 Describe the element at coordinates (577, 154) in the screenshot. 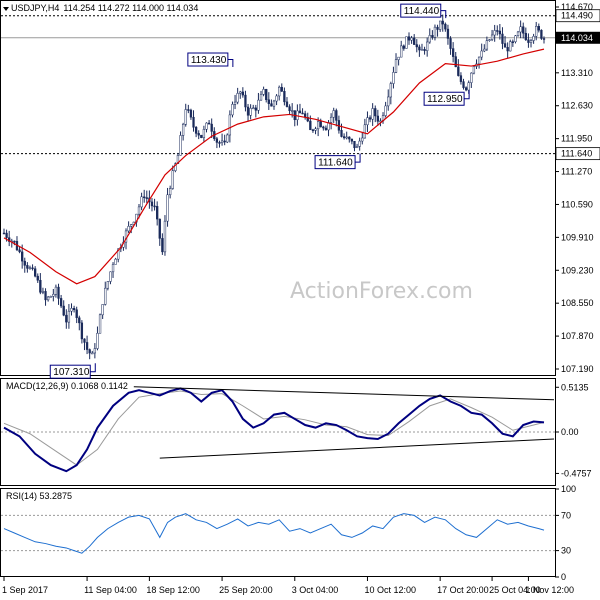

I see `reference-level-tag` at that location.